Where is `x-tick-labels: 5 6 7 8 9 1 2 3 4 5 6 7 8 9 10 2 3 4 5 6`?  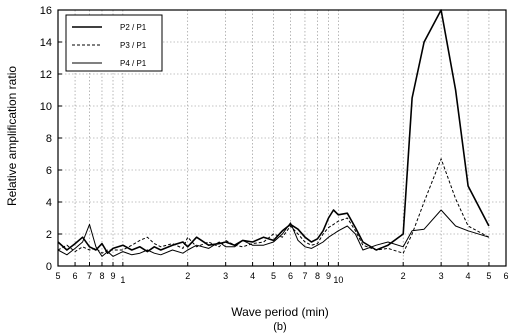
x-tick-labels: 5 6 7 8 9 1 2 3 4 5 6 7 8 9 10 2 3 4 5 6 is located at coordinates (281, 278).